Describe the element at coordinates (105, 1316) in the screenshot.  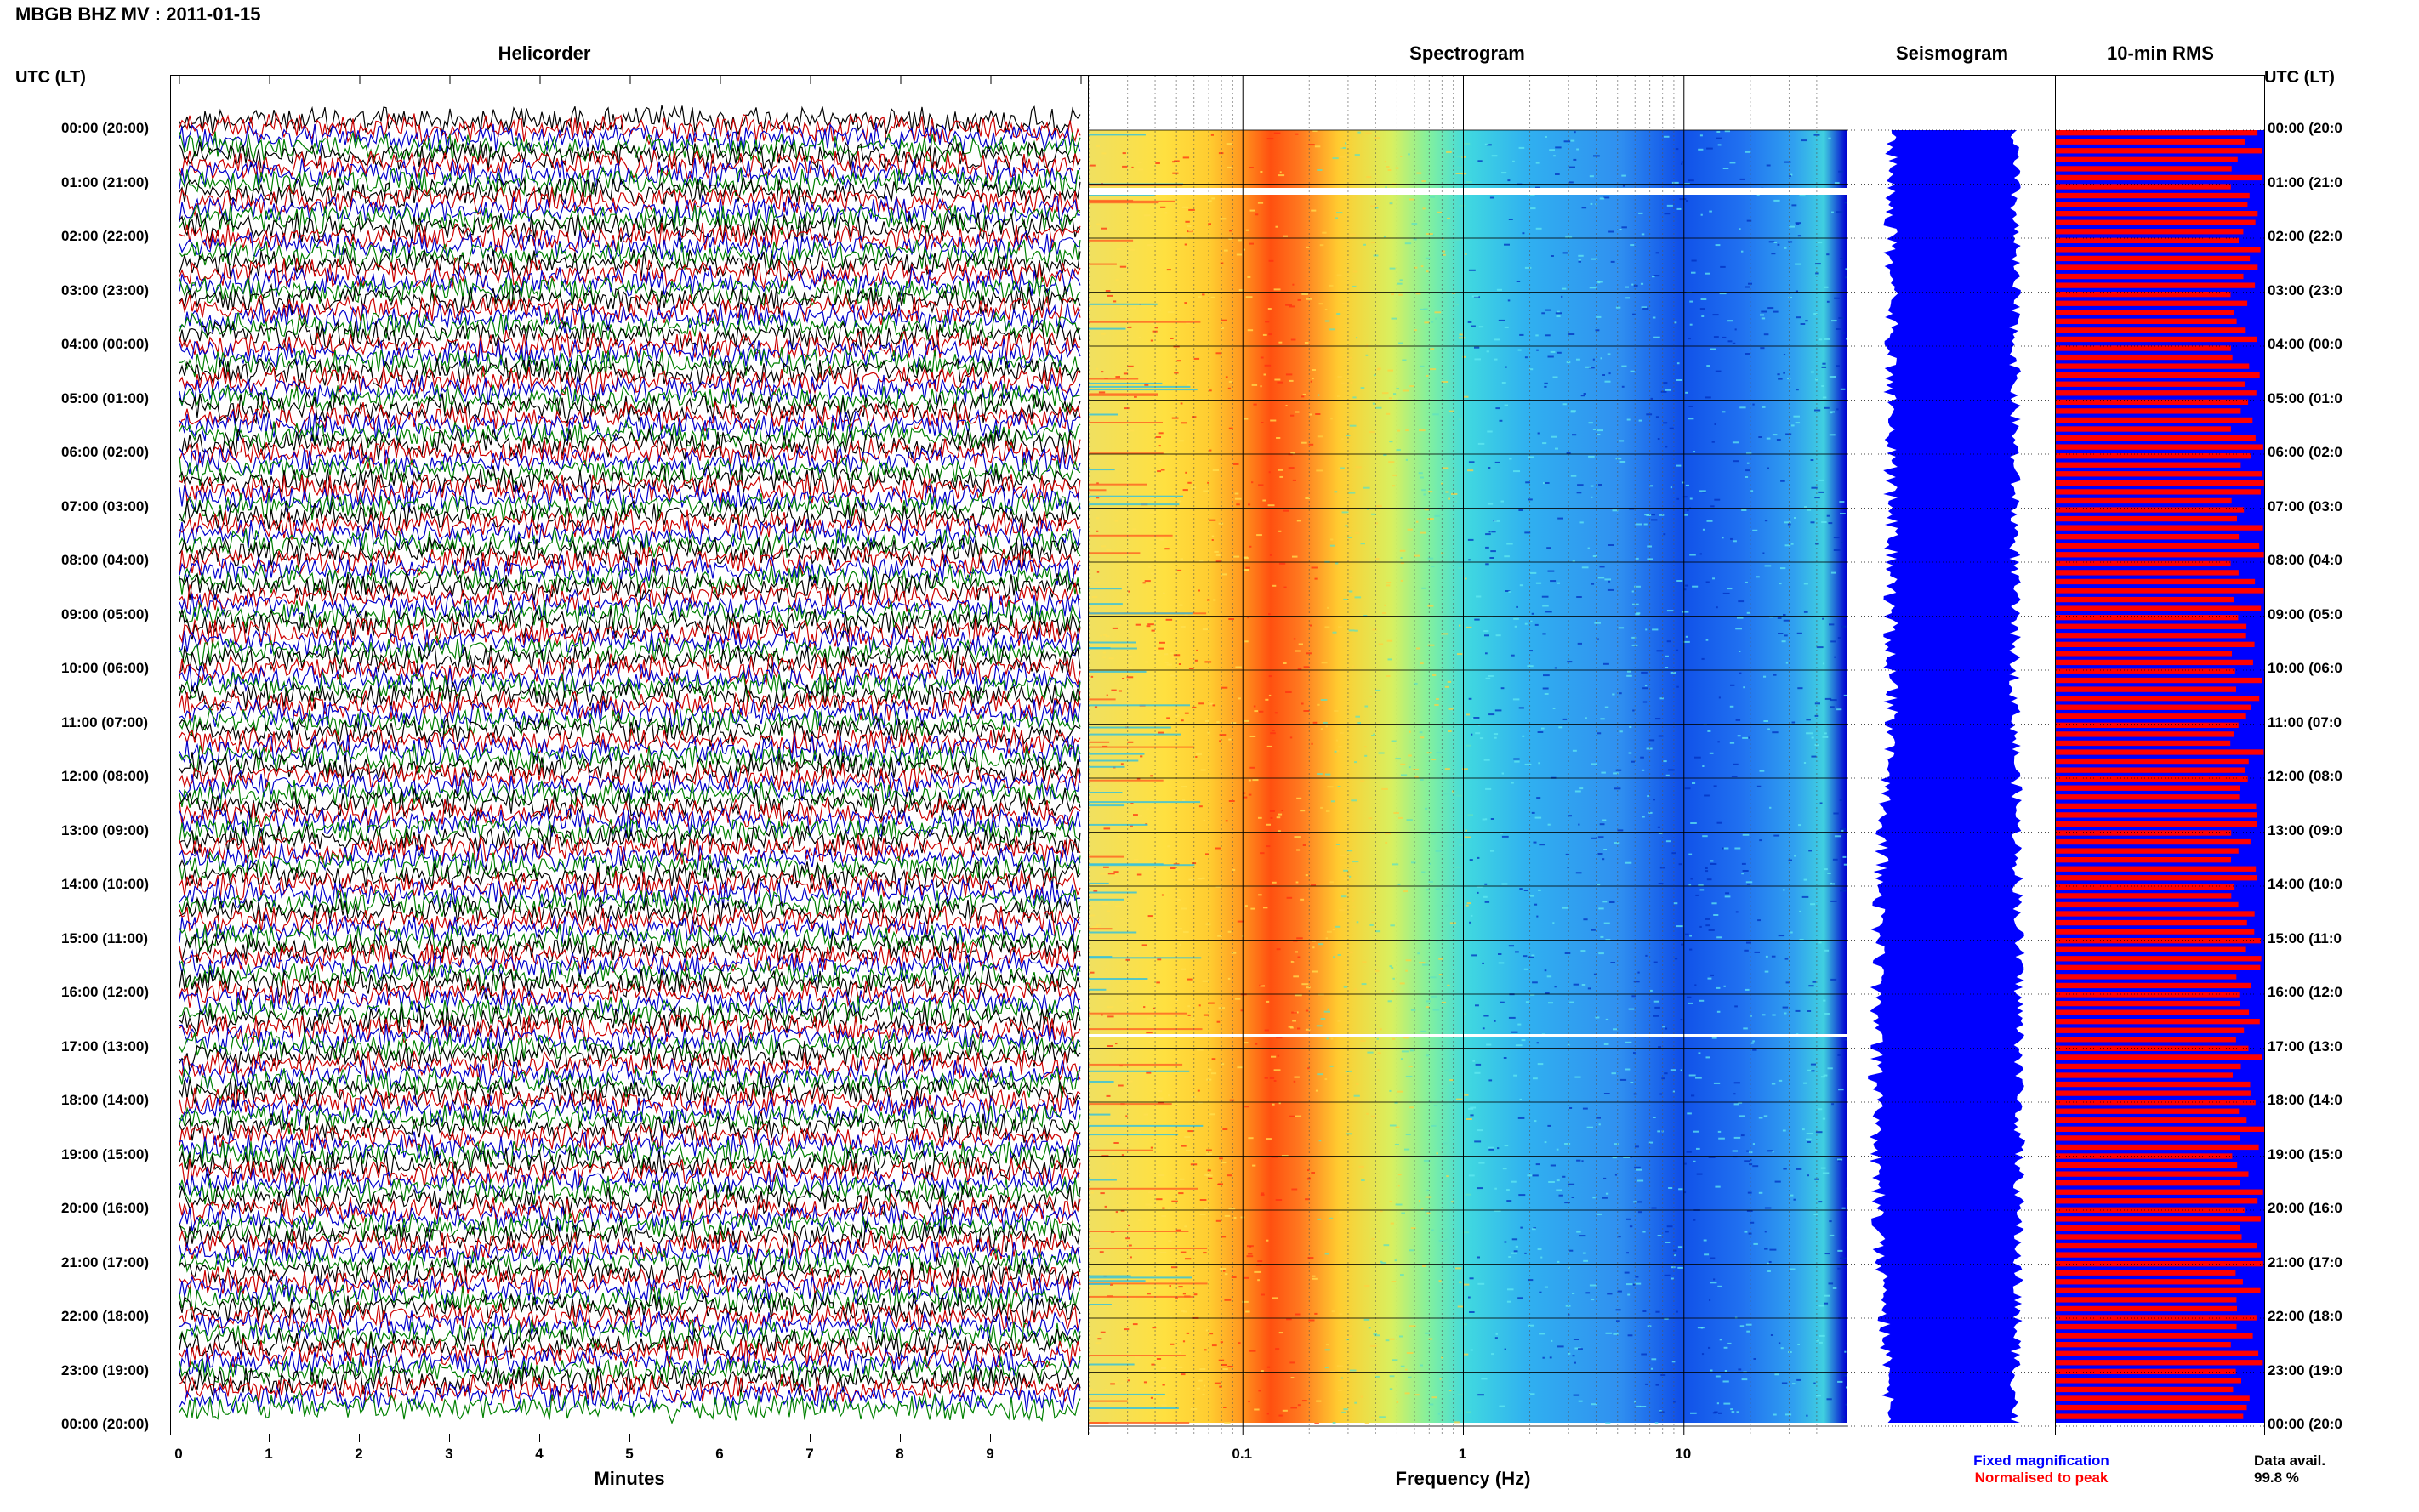
I see `hour-label-left: 22:00 (18:00)` at that location.